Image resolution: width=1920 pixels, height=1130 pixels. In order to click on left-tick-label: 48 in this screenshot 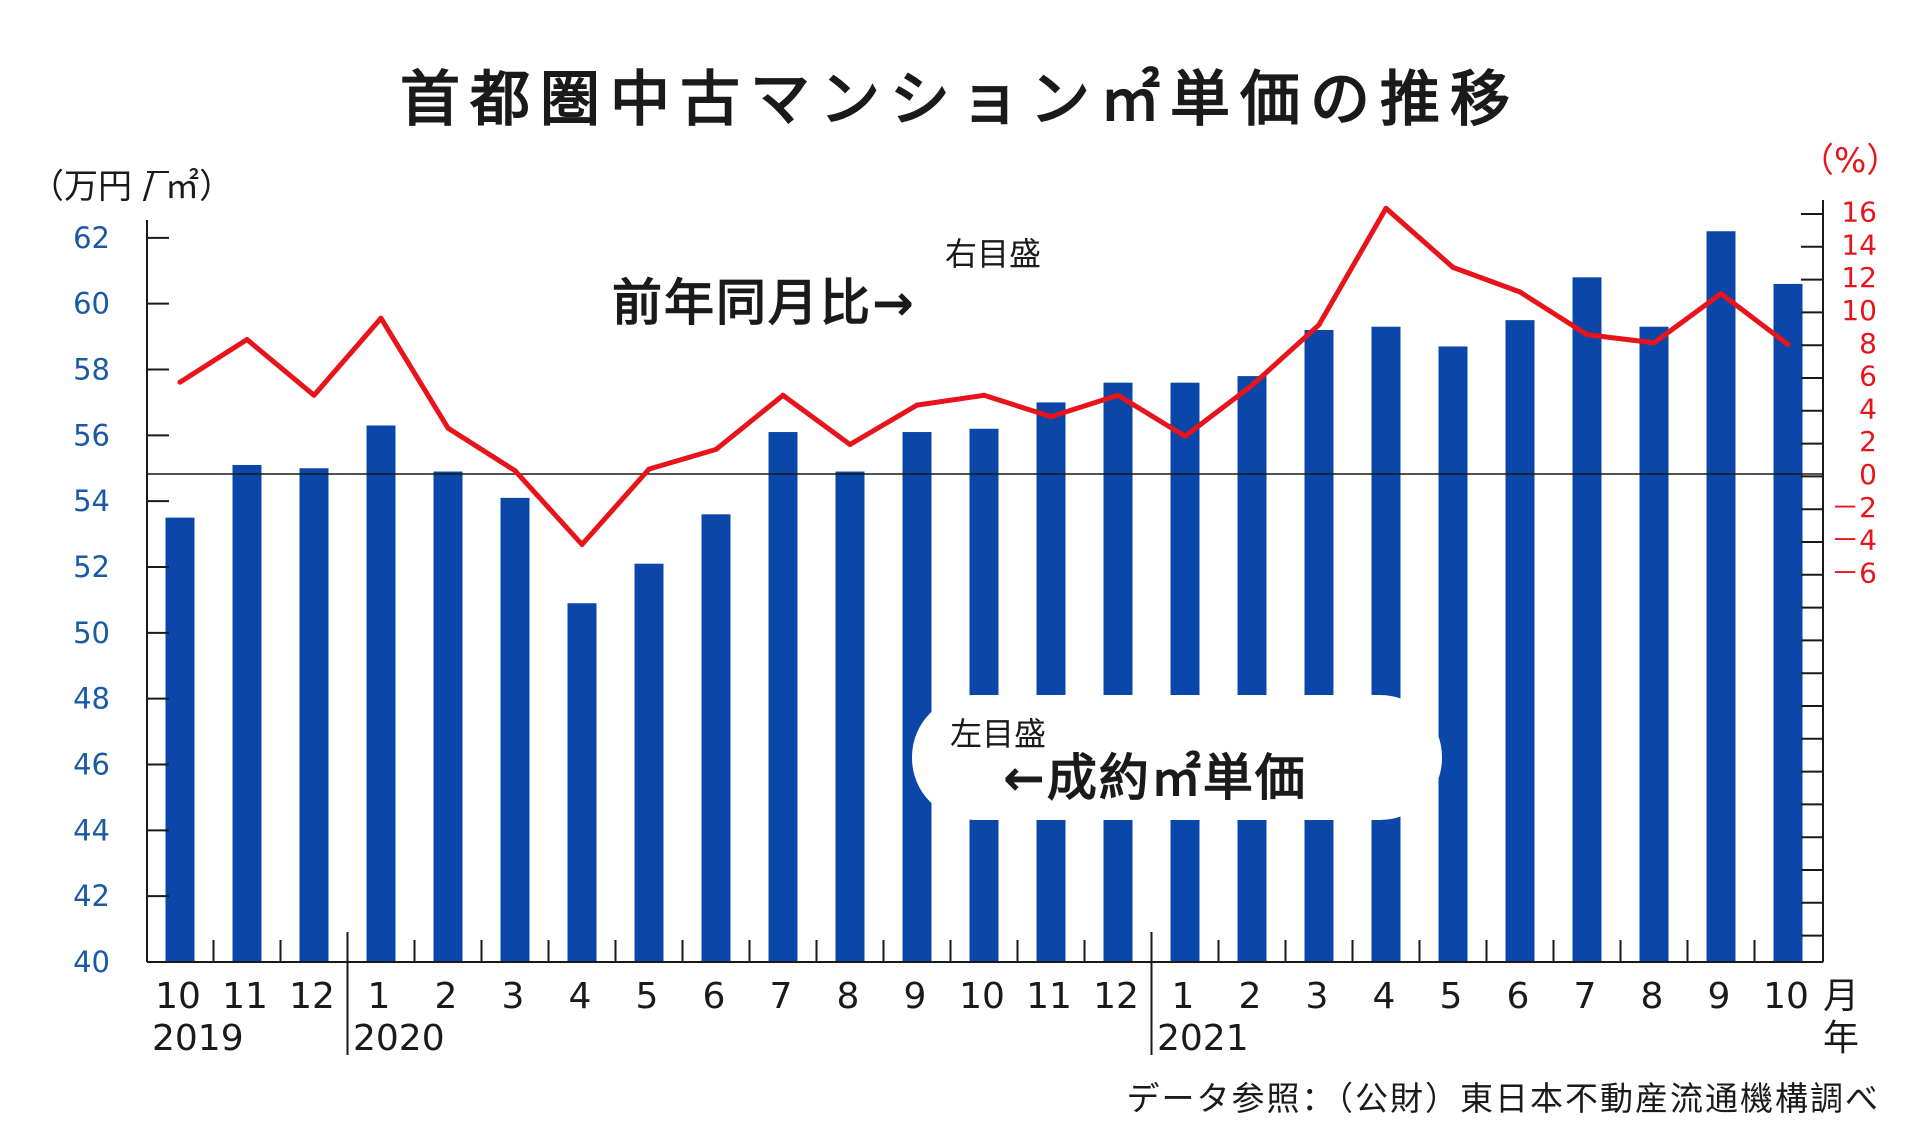, I will do `click(91, 699)`.